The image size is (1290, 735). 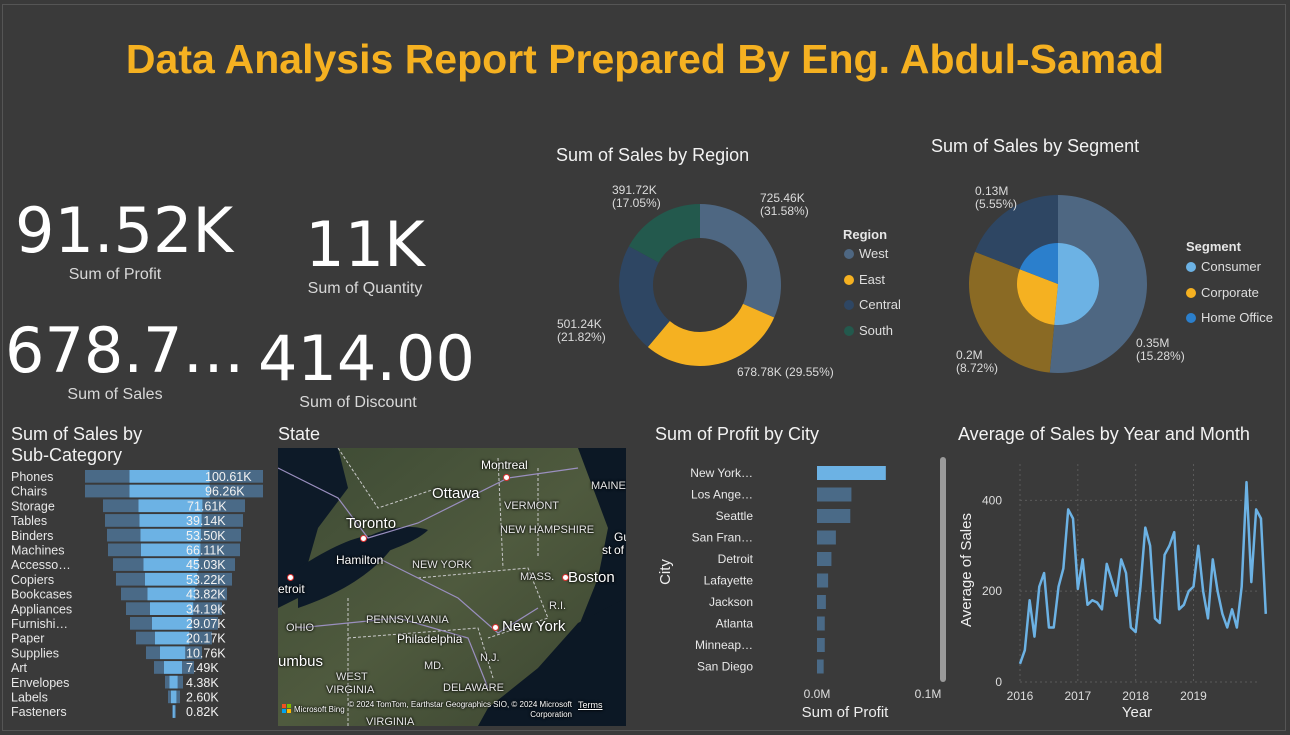 I want to click on subcat-chart-title: Sum of Sales by Sub-Category, so click(x=77, y=444).